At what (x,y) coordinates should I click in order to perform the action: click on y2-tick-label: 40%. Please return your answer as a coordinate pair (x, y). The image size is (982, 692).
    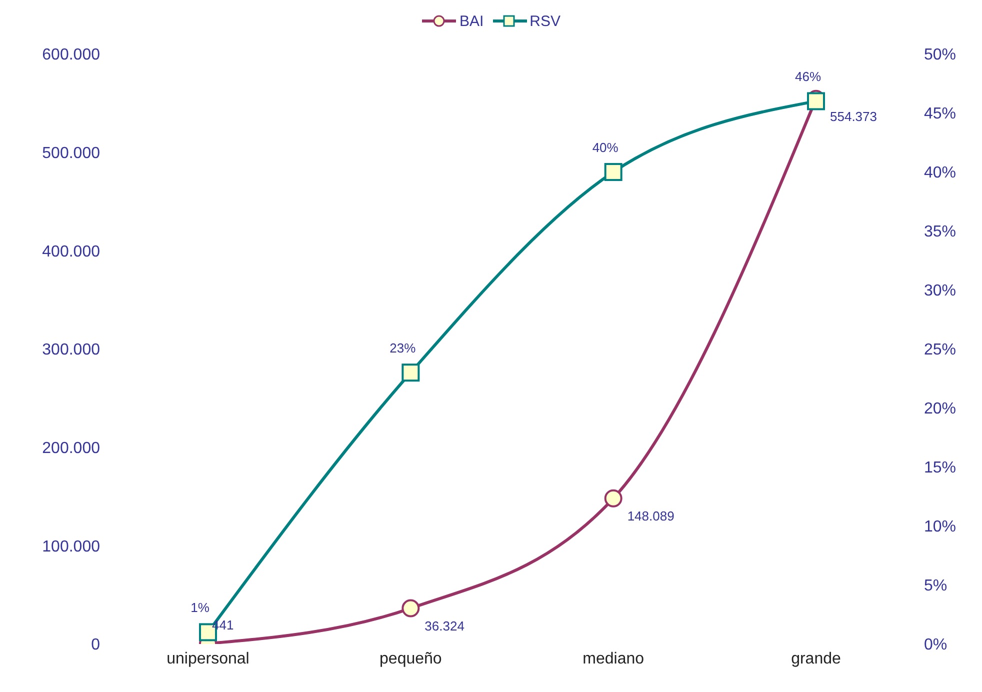
    Looking at the image, I should click on (940, 173).